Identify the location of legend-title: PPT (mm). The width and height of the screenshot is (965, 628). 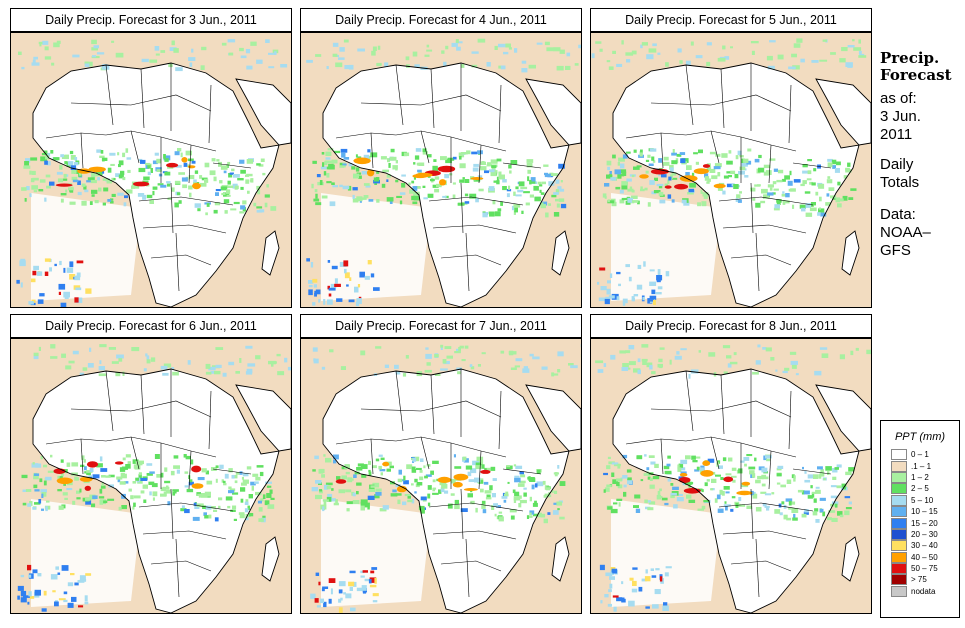
(920, 437).